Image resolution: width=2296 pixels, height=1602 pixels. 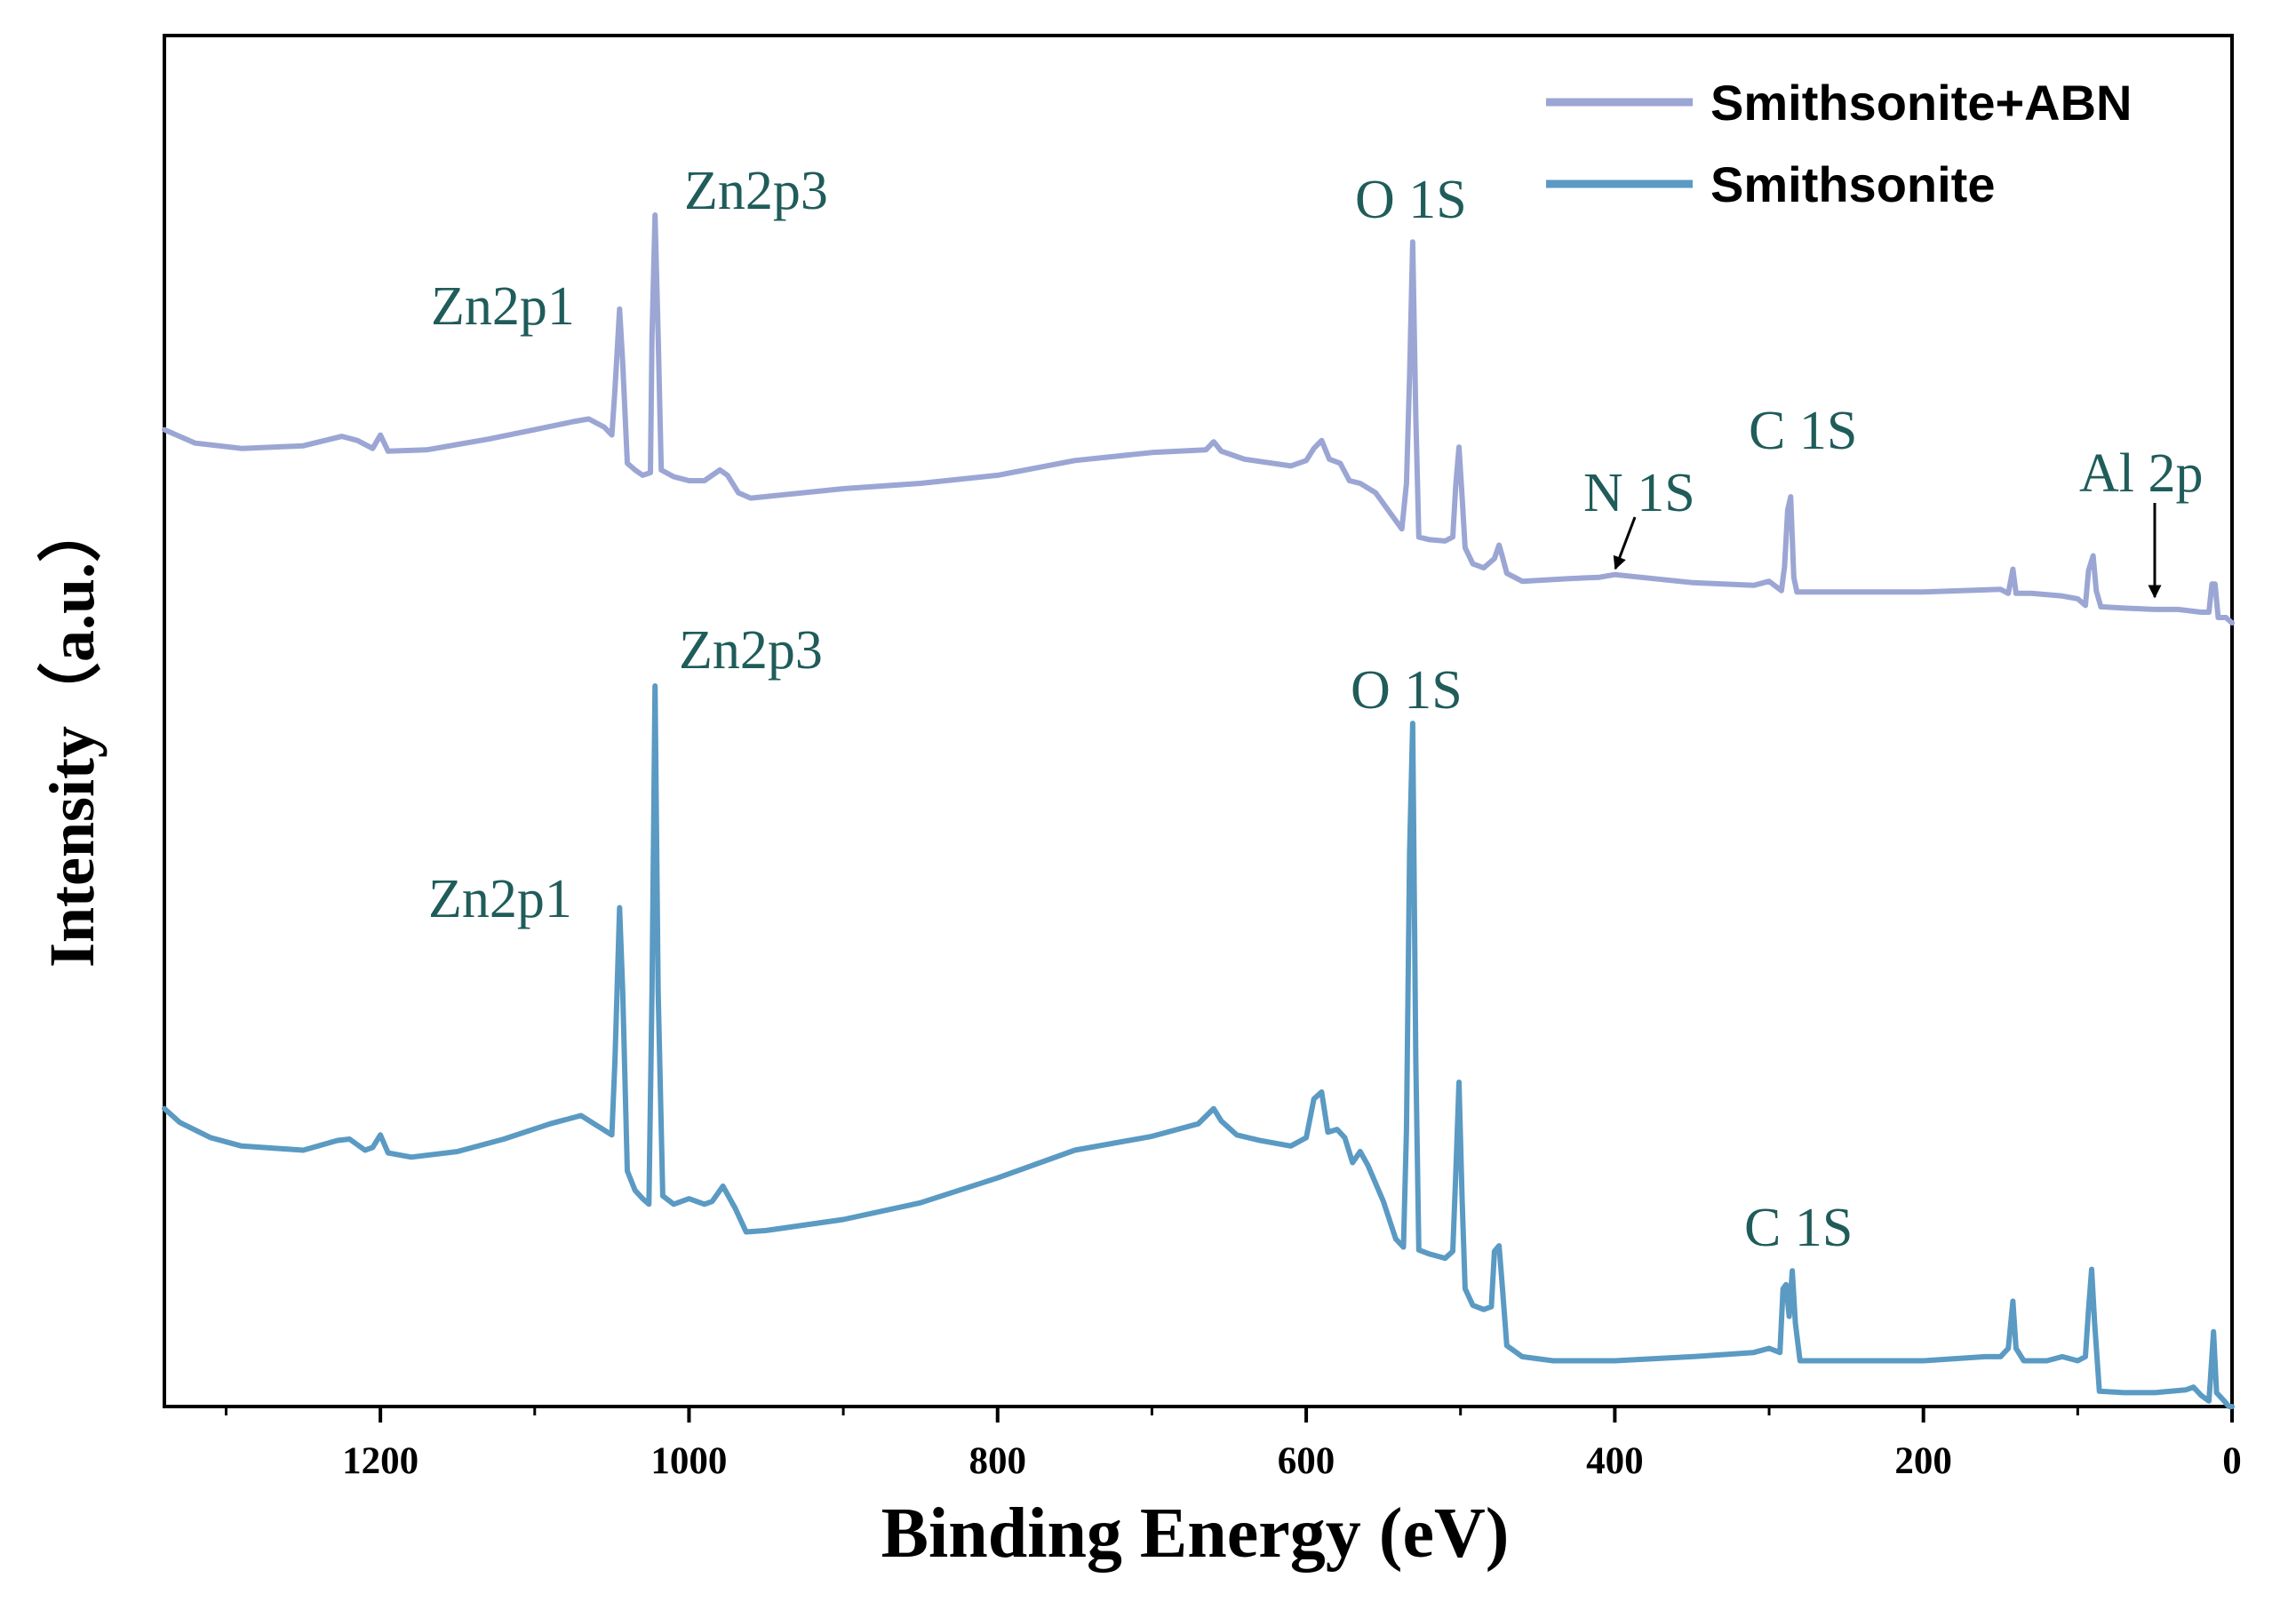 What do you see at coordinates (72, 733) in the screenshot?
I see `y-axis-title: Intensity（a.u.）` at bounding box center [72, 733].